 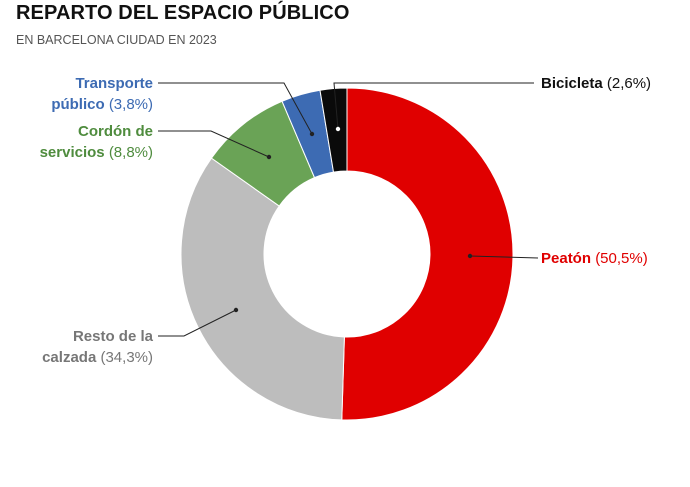 What do you see at coordinates (504, 257) in the screenshot?
I see `leader-peaton` at bounding box center [504, 257].